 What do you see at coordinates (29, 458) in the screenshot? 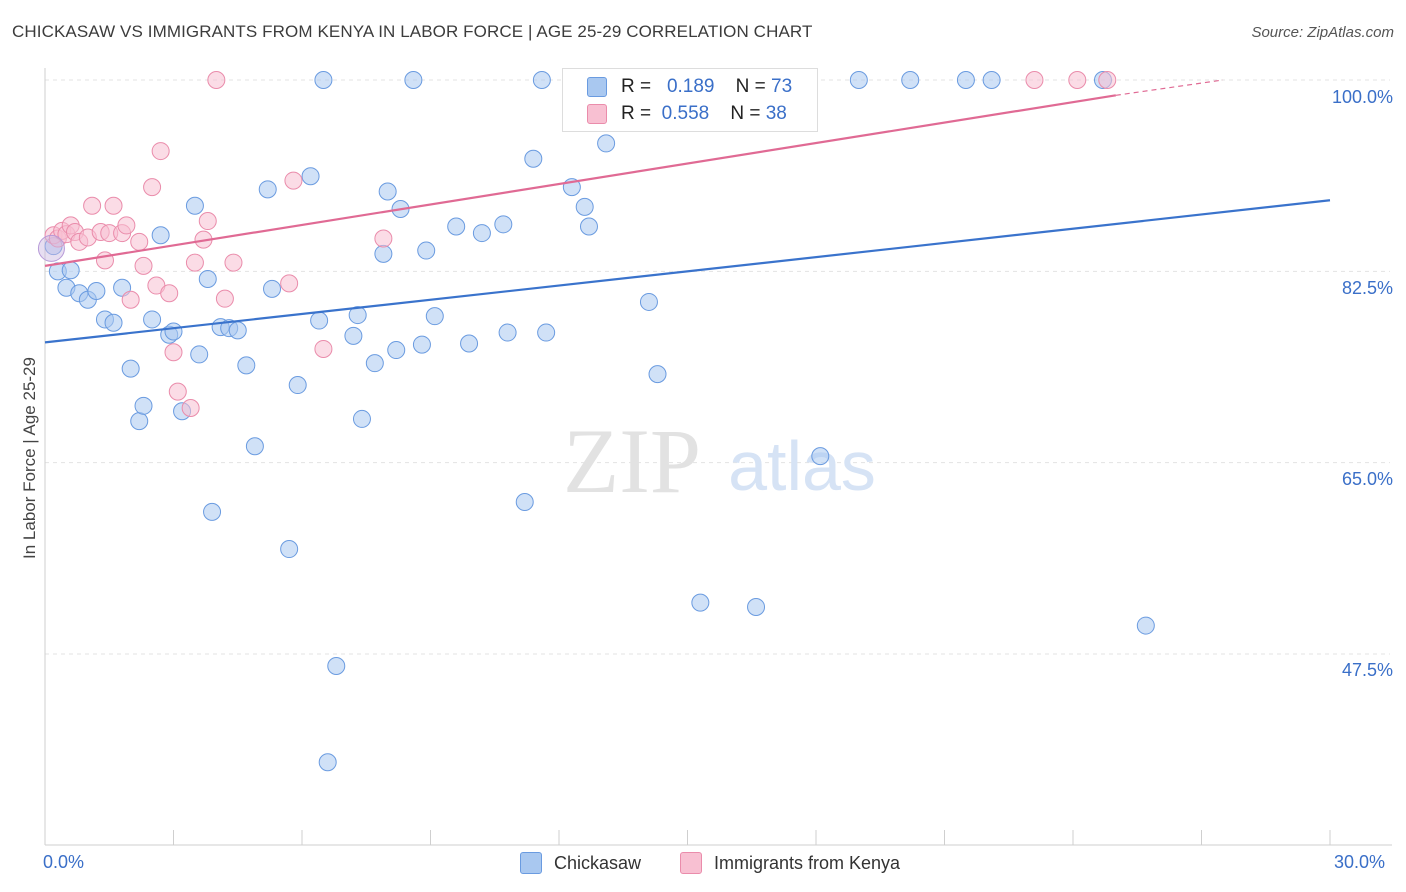
I see `y-axis-label: In Labor Force | Age 25-29` at bounding box center [29, 458].